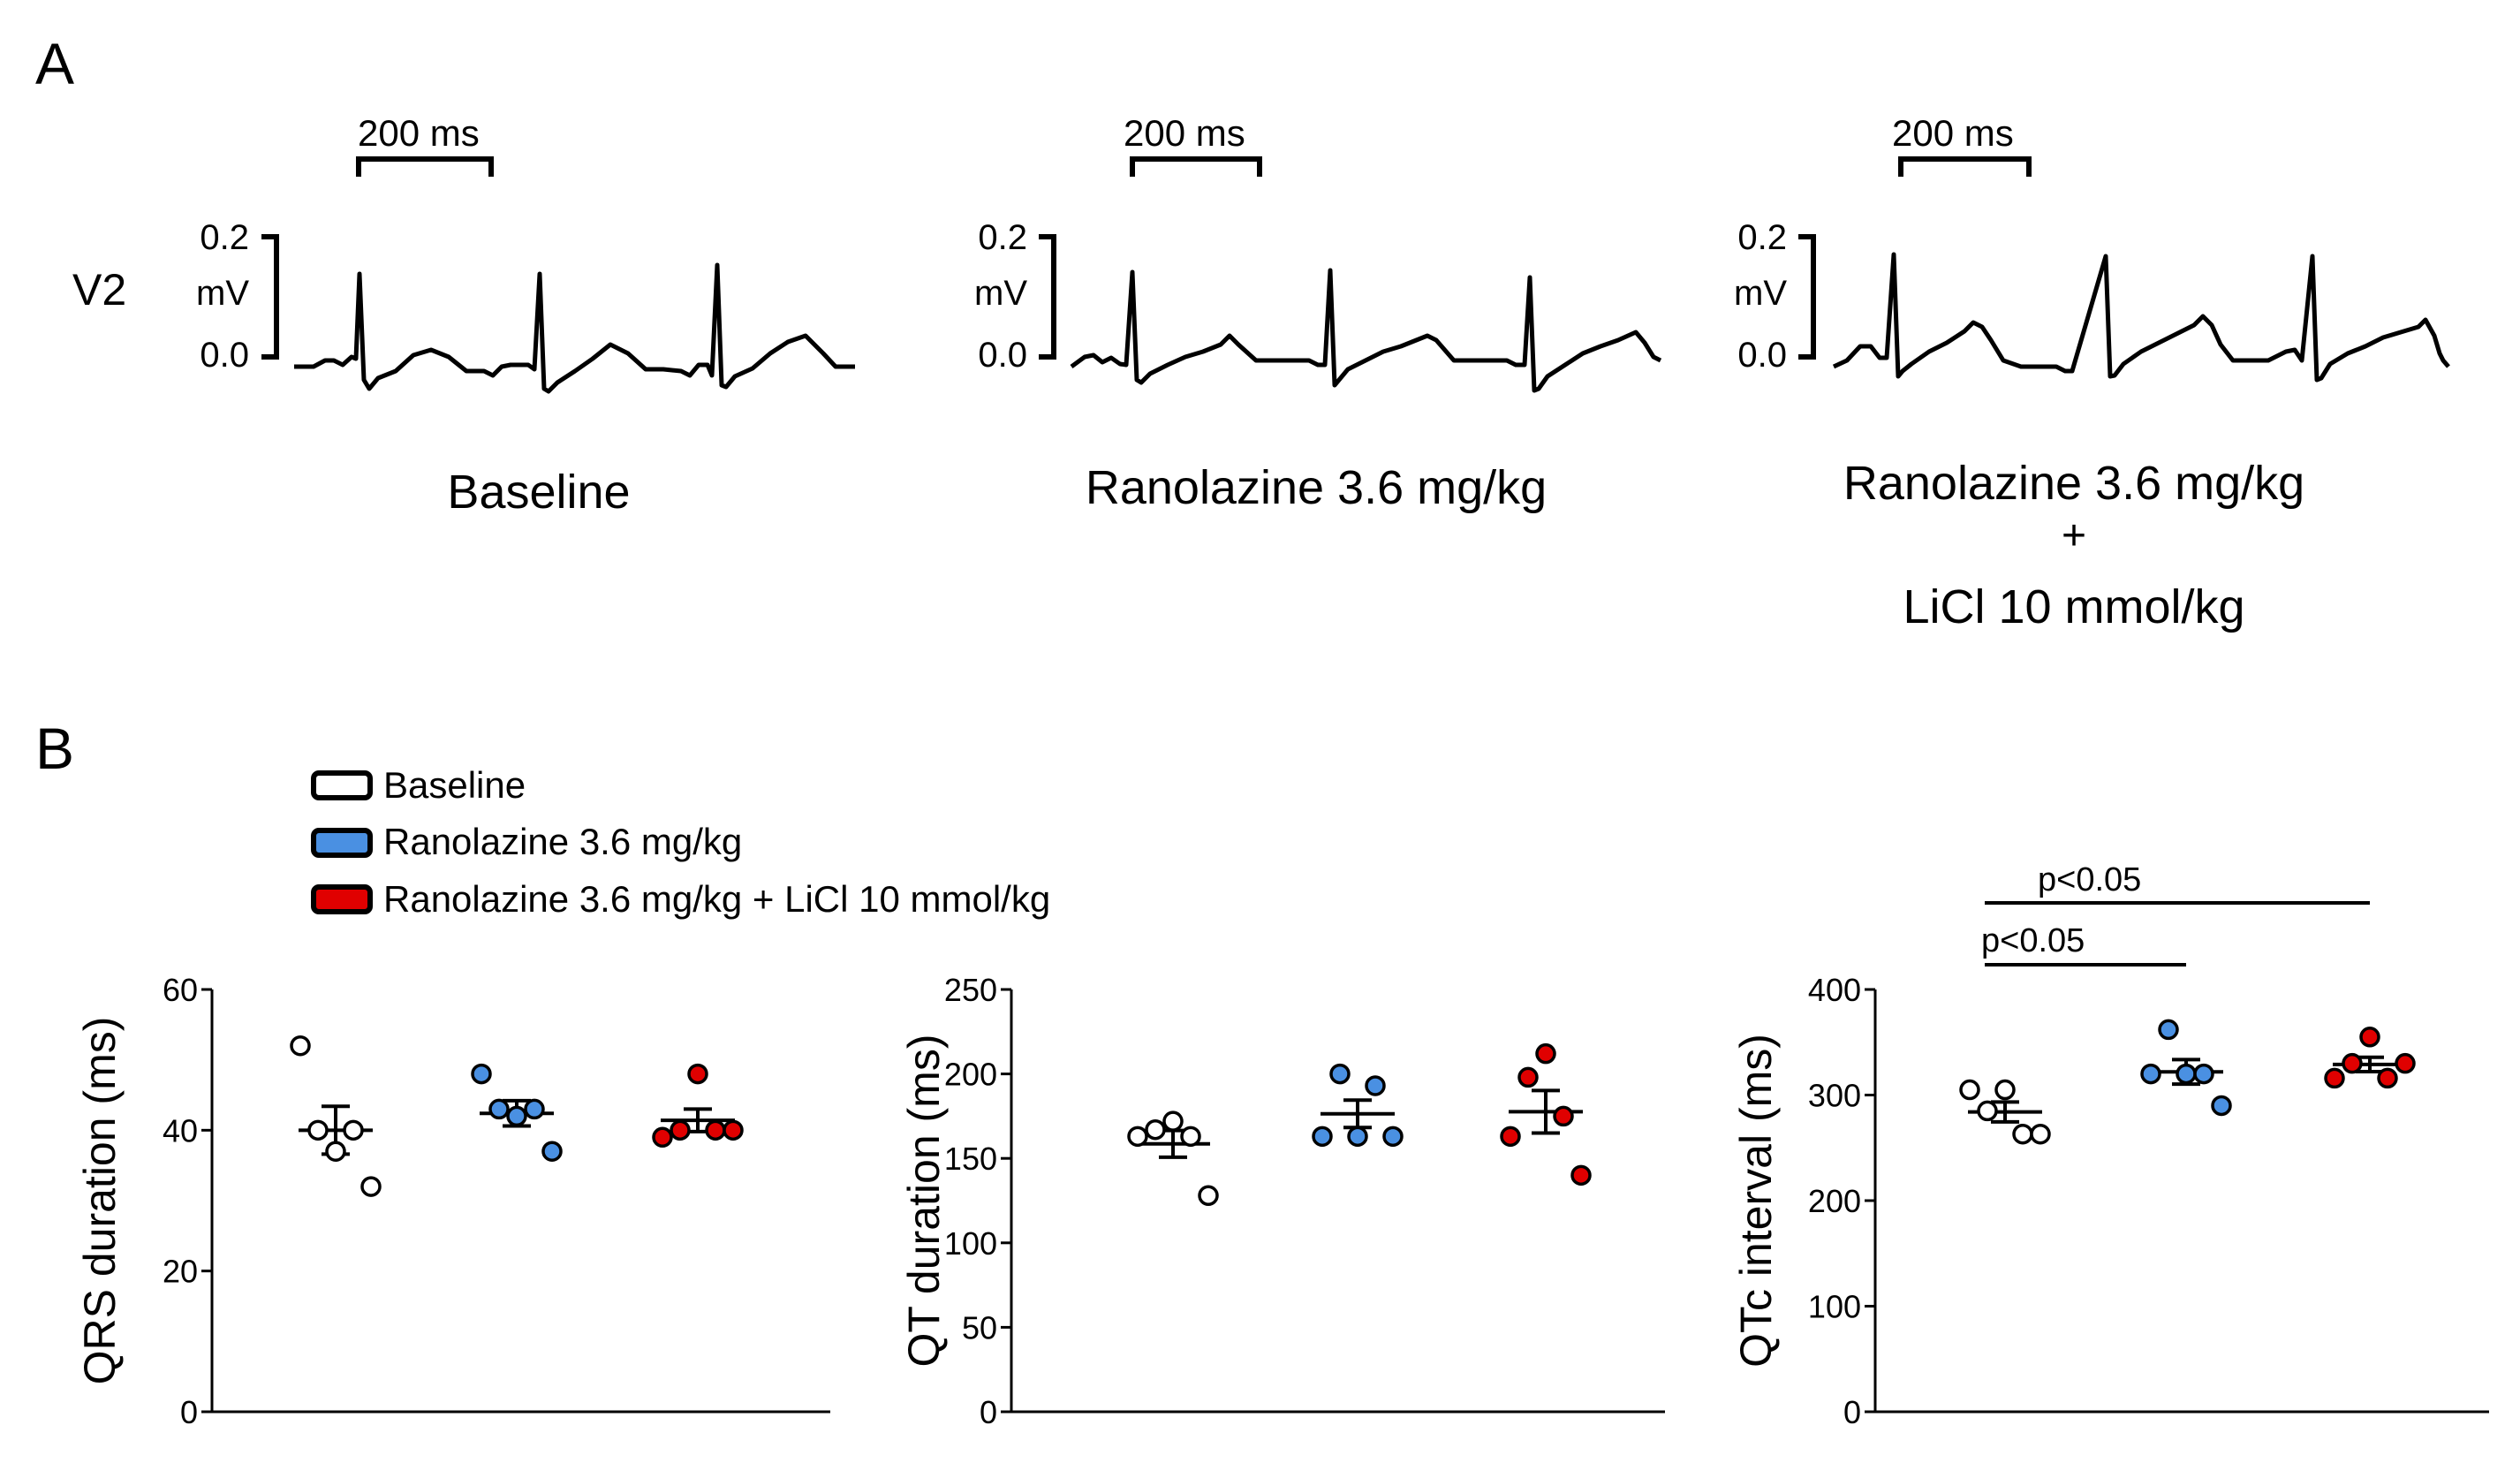 The image size is (2520, 1463). Describe the element at coordinates (538, 493) in the screenshot. I see `ecg-caption-line: Baseline` at that location.